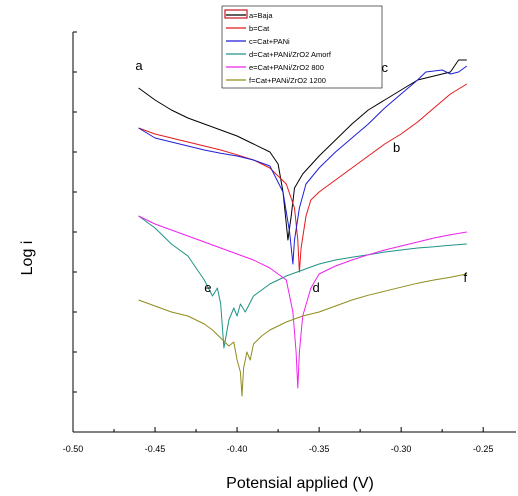 The width and height of the screenshot is (518, 496). I want to click on legend-entry: e=Cat+PANi/ZrO2 800, so click(286, 67).